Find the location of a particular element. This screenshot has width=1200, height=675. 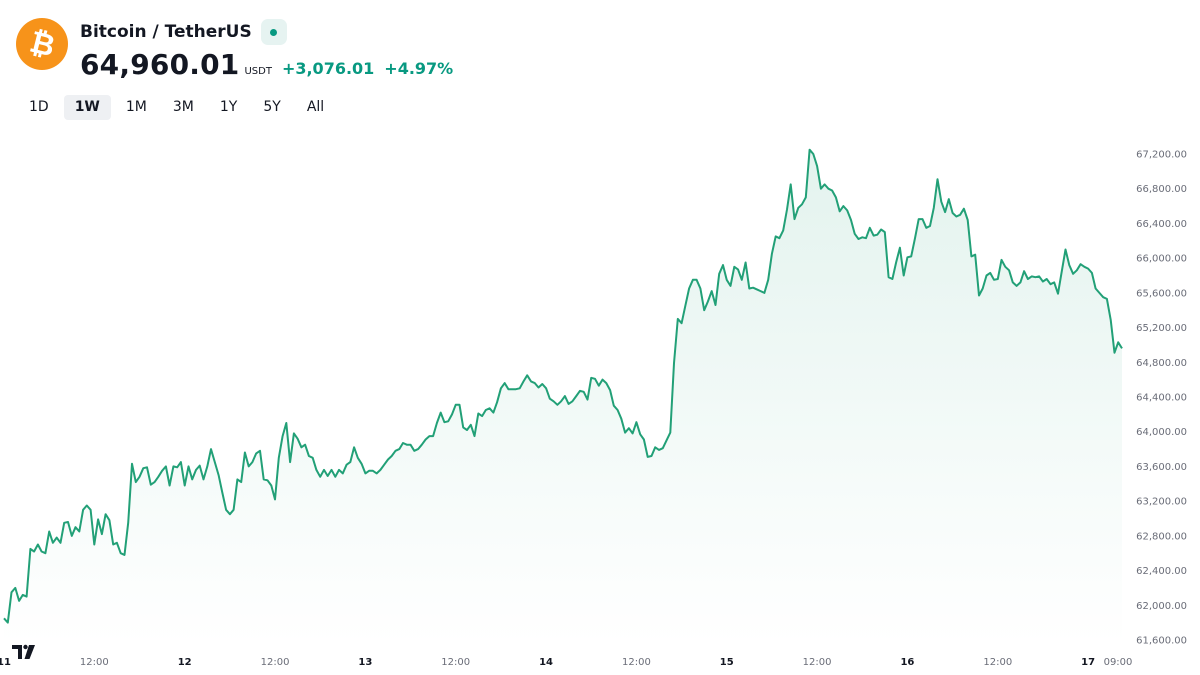

title-row: Bitcoin / TetherUS is located at coordinates (183, 32).